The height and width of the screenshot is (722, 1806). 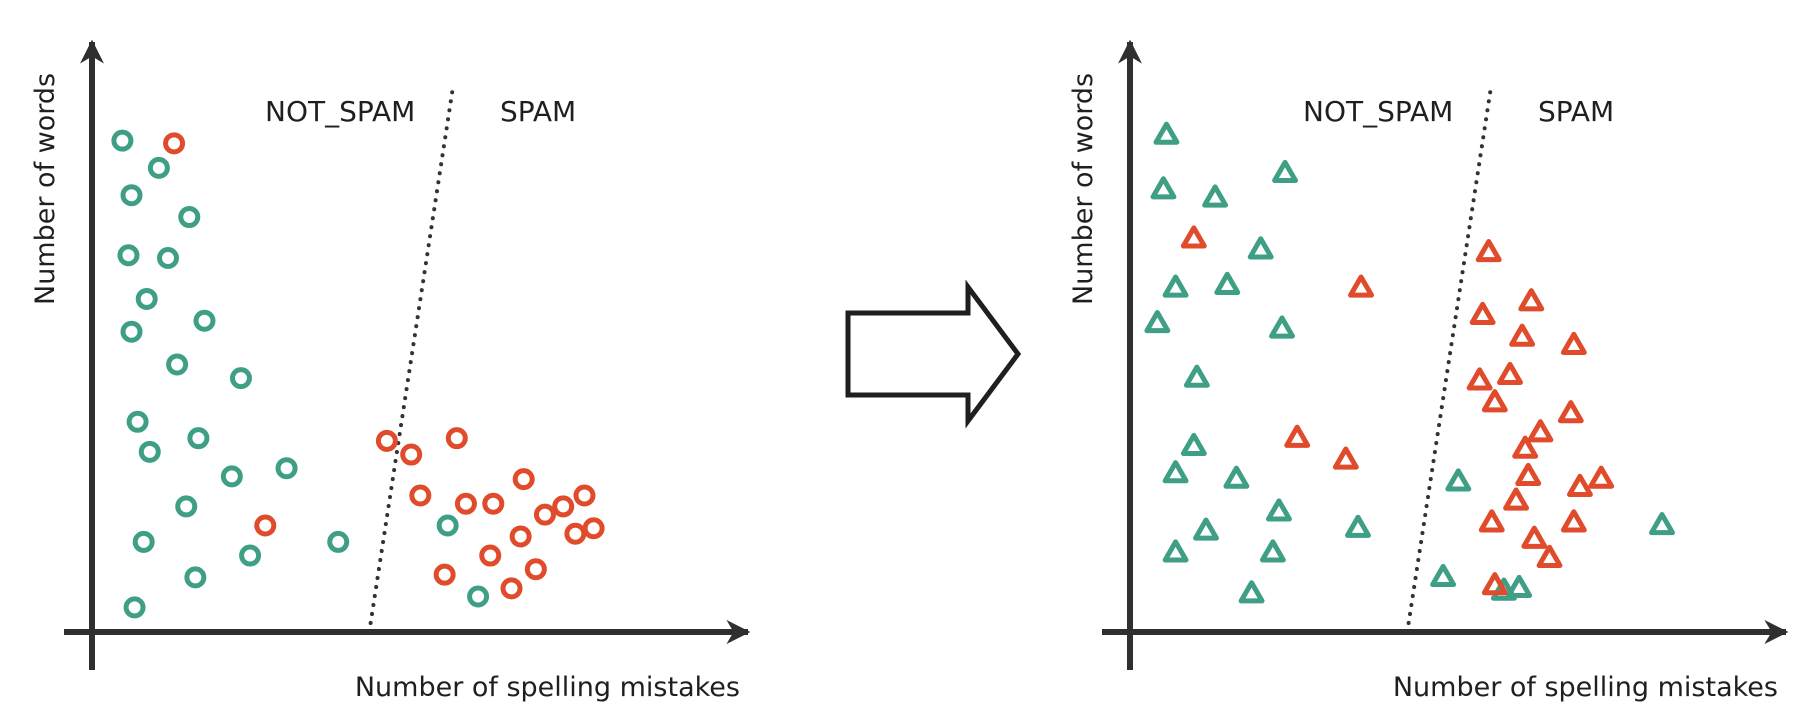 I want to click on y-axis-label: Number of words, so click(x=45, y=189).